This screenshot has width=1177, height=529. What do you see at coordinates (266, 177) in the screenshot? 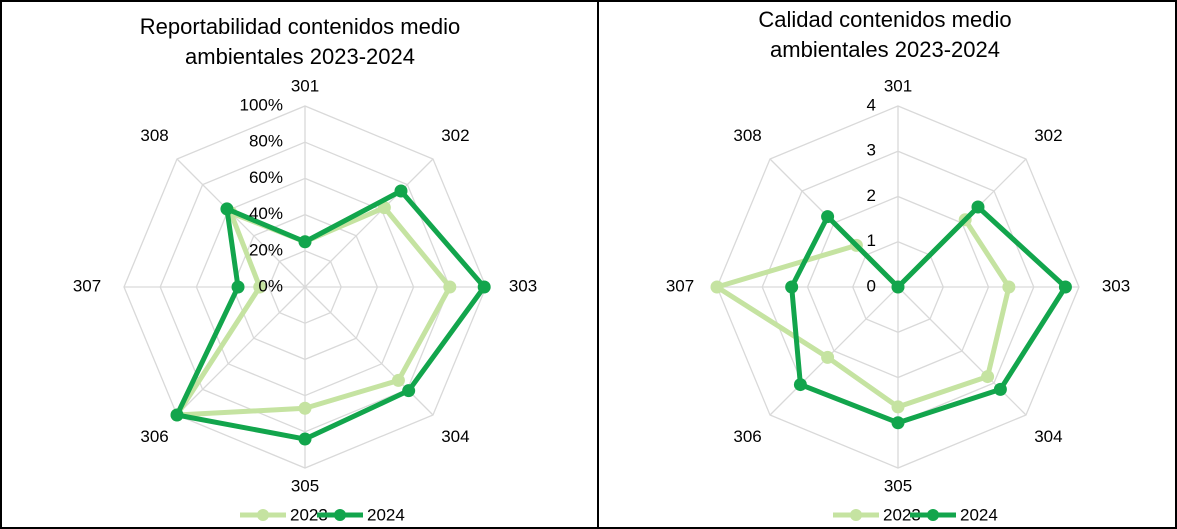
I see `tick-label: 60%` at bounding box center [266, 177].